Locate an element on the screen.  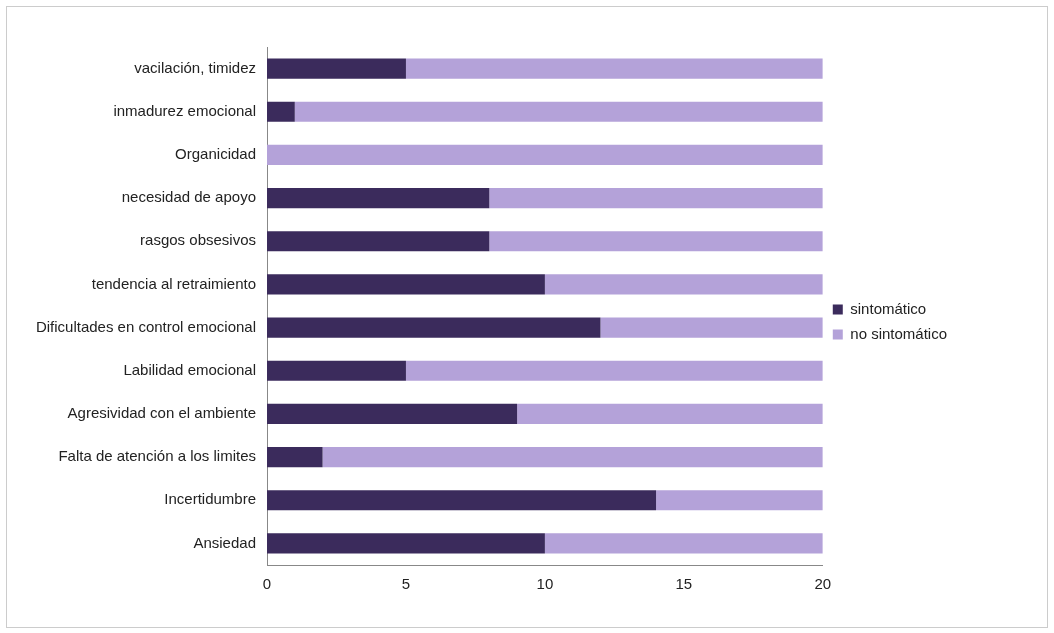
y-tick-label: Dificultades en control emocional is located at coordinates (145, 326).